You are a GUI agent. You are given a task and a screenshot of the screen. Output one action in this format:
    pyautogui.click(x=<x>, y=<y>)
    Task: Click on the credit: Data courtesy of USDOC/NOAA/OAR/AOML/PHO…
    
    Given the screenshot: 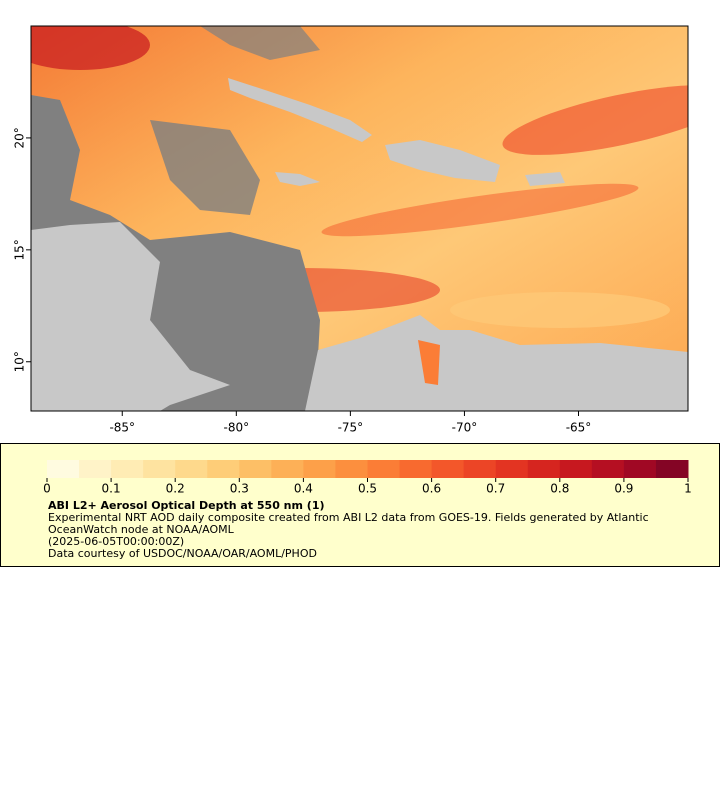 What is the action you would take?
    pyautogui.click(x=182, y=553)
    